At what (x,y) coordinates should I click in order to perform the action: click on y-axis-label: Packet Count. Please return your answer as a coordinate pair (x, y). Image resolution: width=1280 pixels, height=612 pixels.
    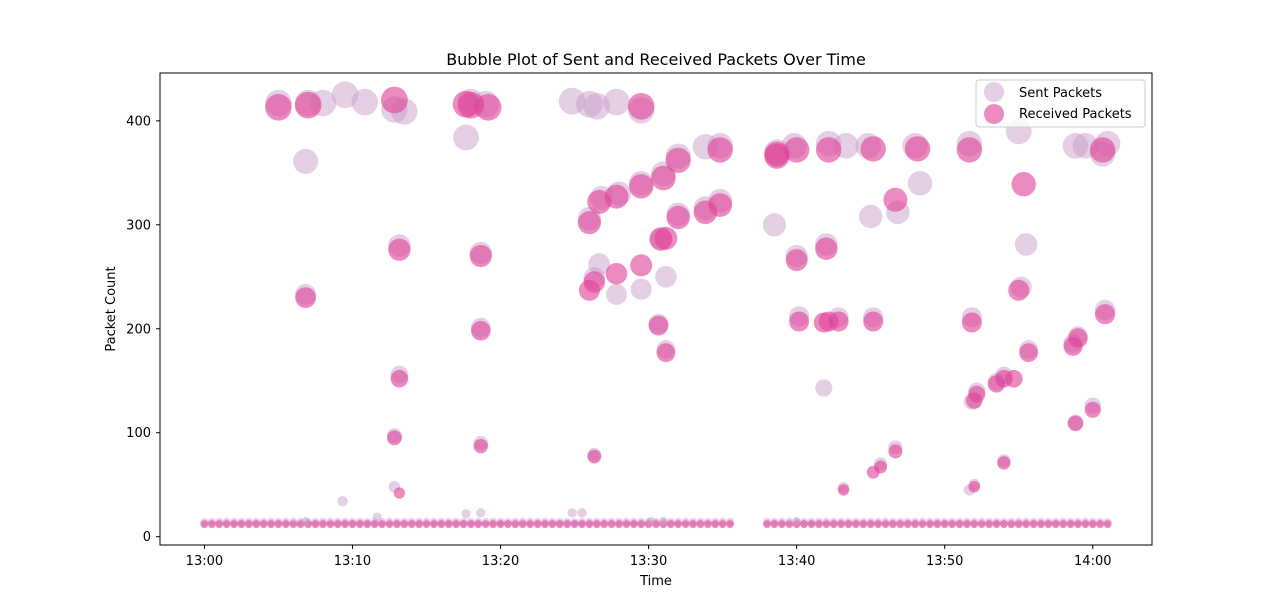
    Looking at the image, I should click on (111, 308).